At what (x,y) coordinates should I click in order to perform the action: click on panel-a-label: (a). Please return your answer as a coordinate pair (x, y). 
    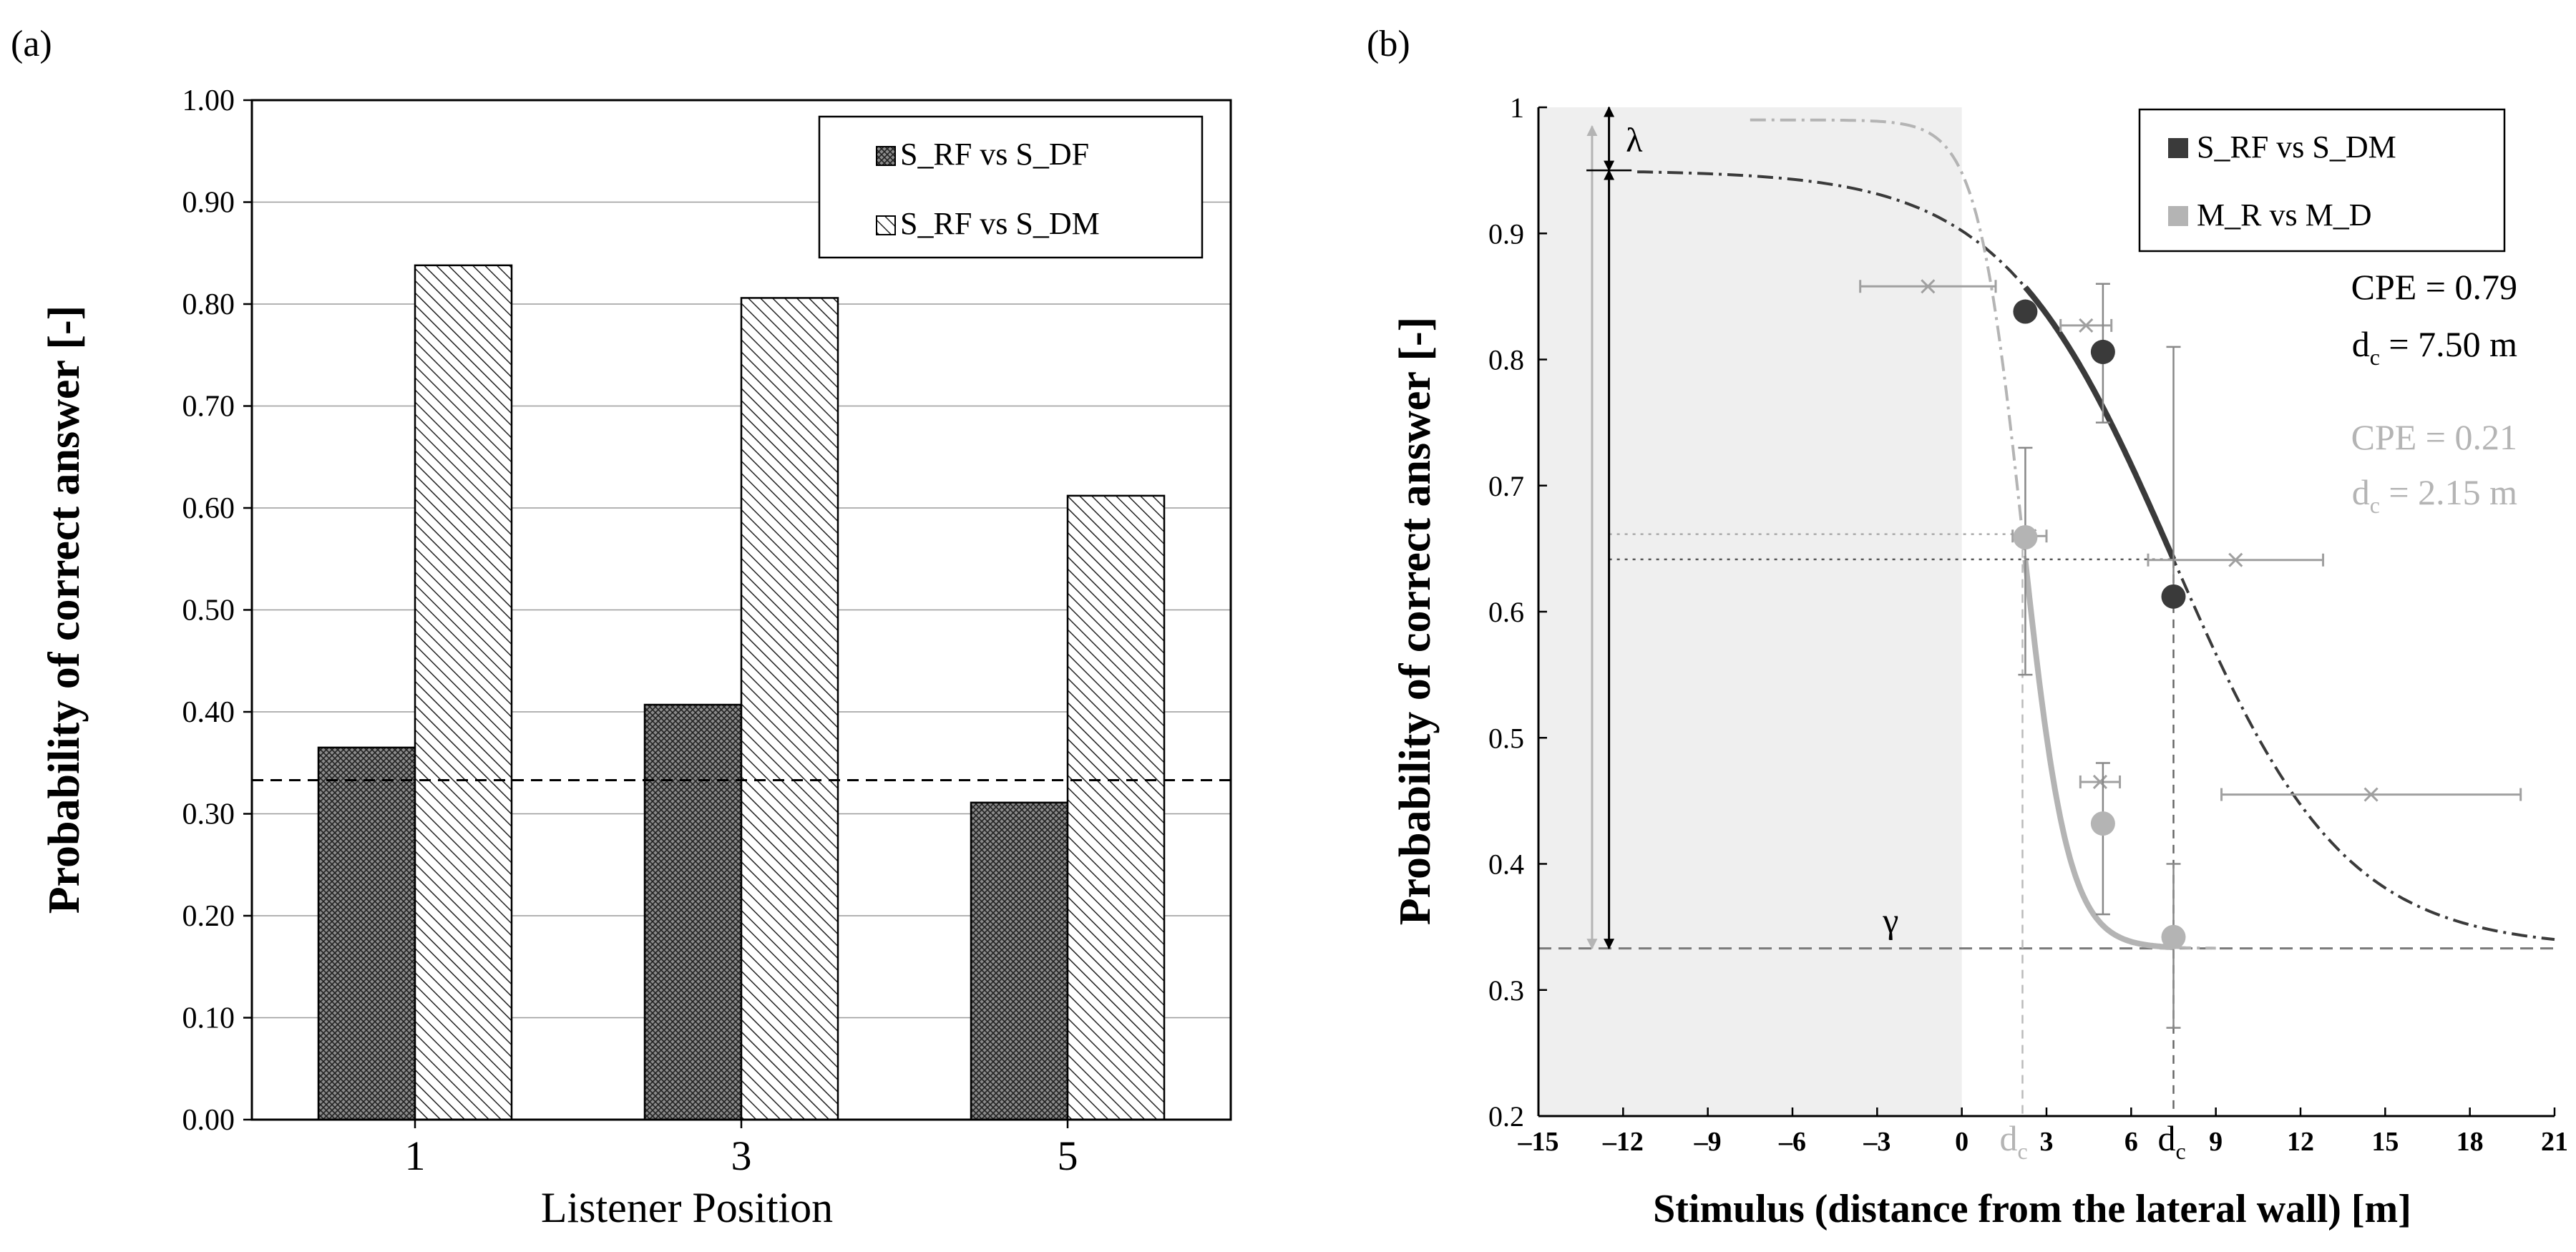
    Looking at the image, I should click on (31, 44).